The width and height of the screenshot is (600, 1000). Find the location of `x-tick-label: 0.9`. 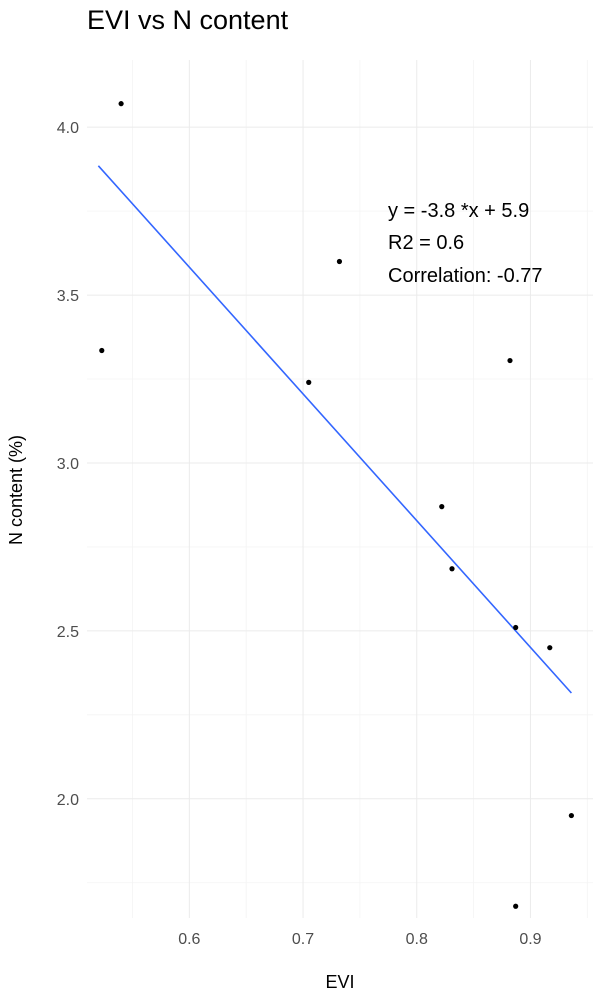

x-tick-label: 0.9 is located at coordinates (530, 939).